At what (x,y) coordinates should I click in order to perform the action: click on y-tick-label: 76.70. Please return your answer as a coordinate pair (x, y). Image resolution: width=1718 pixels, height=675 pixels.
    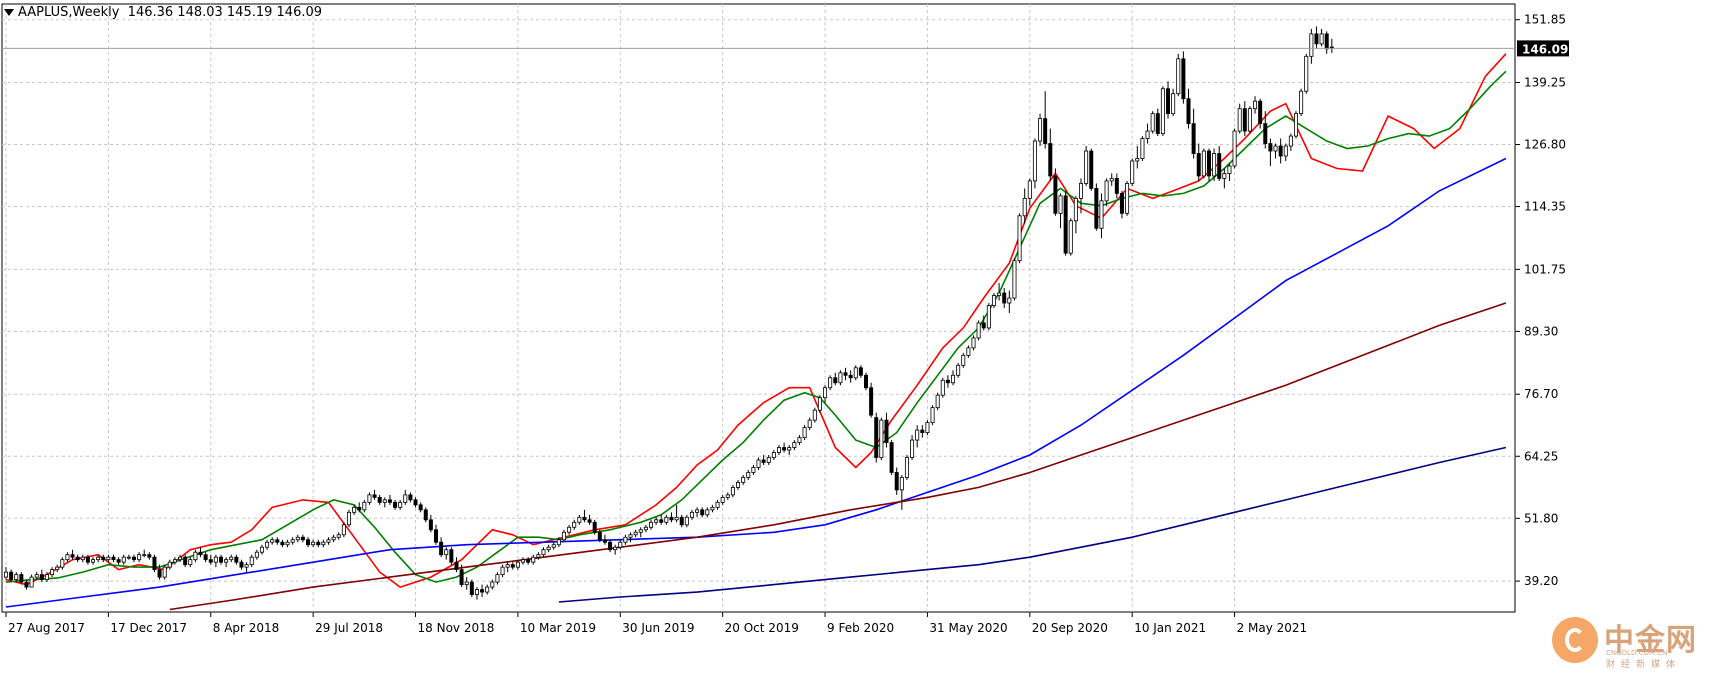
    Looking at the image, I should click on (1541, 394).